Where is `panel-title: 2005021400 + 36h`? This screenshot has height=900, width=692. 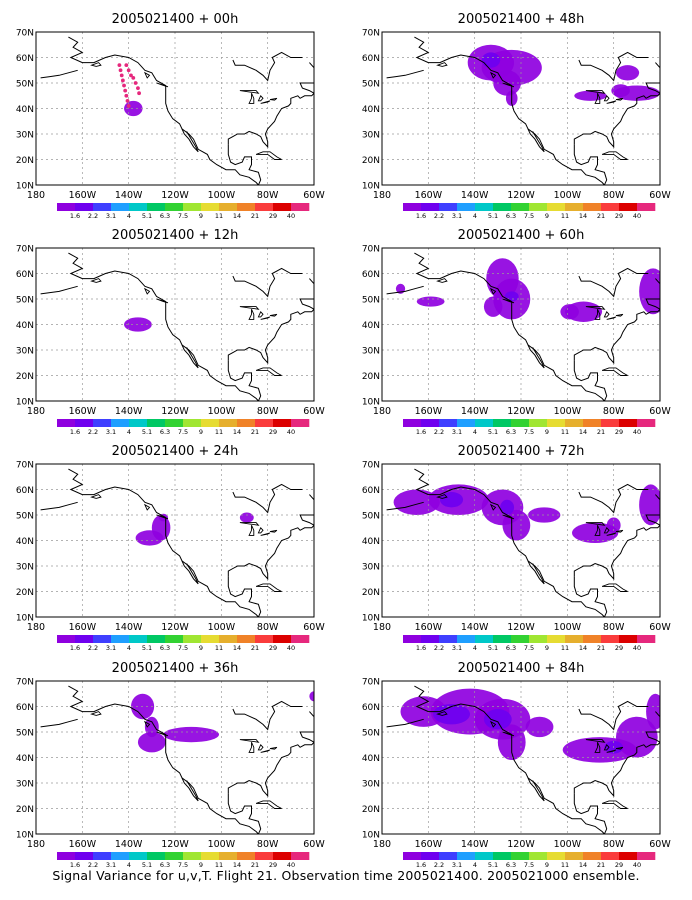 panel-title: 2005021400 + 36h is located at coordinates (175, 668).